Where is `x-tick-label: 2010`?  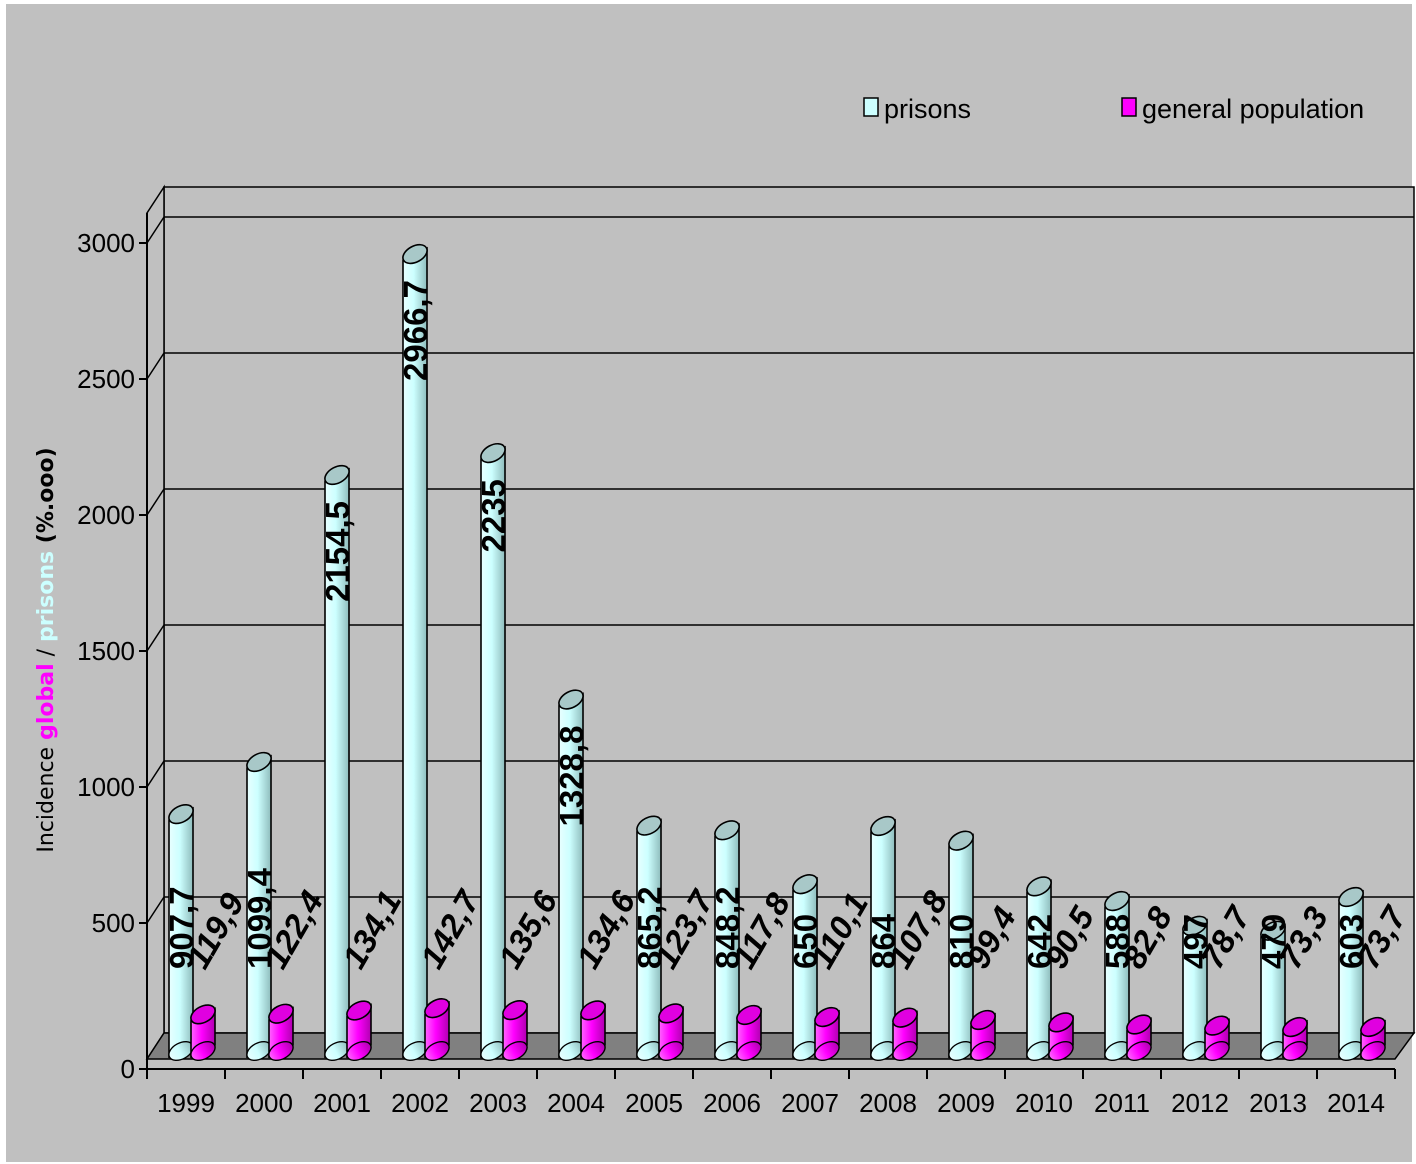 x-tick-label: 2010 is located at coordinates (1044, 1103).